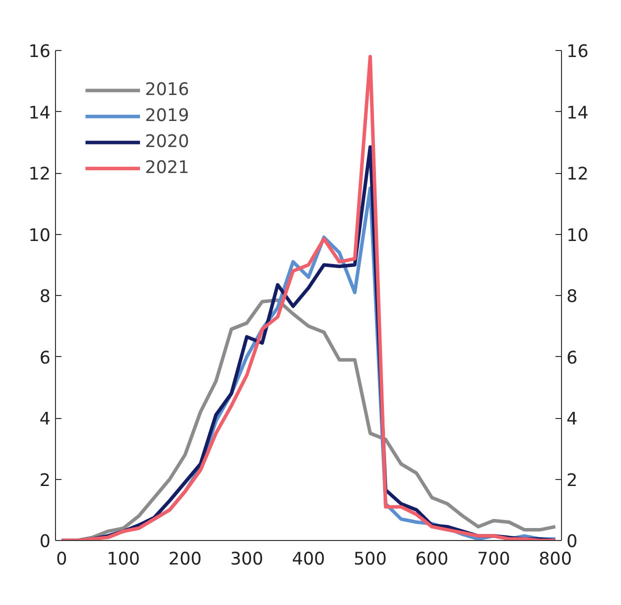 Image resolution: width=621 pixels, height=605 pixels. What do you see at coordinates (247, 560) in the screenshot?
I see `x-tick-label: 300` at bounding box center [247, 560].